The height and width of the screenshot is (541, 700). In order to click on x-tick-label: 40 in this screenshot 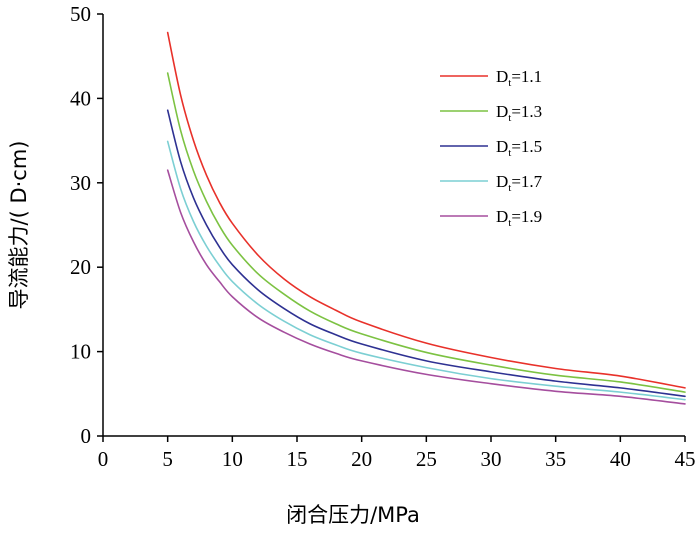, I will do `click(620, 459)`.